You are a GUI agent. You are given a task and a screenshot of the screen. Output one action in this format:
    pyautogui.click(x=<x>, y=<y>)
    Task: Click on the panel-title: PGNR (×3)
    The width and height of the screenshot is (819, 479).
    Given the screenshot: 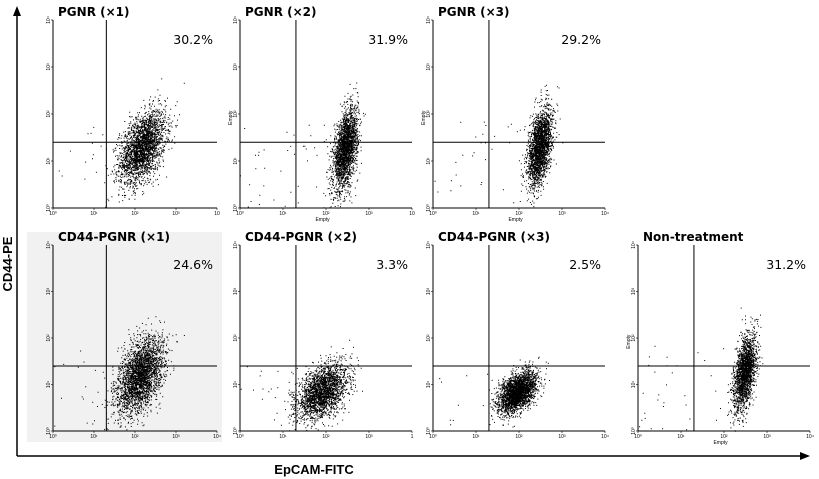 What is the action you would take?
    pyautogui.click(x=473, y=12)
    